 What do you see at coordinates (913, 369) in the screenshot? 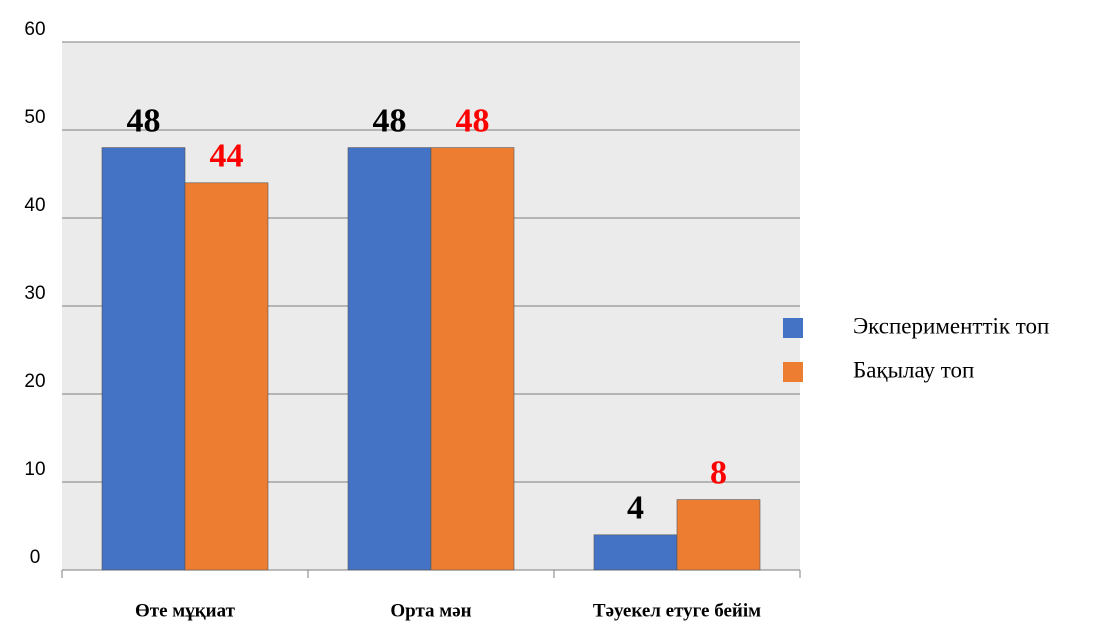
I see `legend-label: Бақылау топ` at bounding box center [913, 369].